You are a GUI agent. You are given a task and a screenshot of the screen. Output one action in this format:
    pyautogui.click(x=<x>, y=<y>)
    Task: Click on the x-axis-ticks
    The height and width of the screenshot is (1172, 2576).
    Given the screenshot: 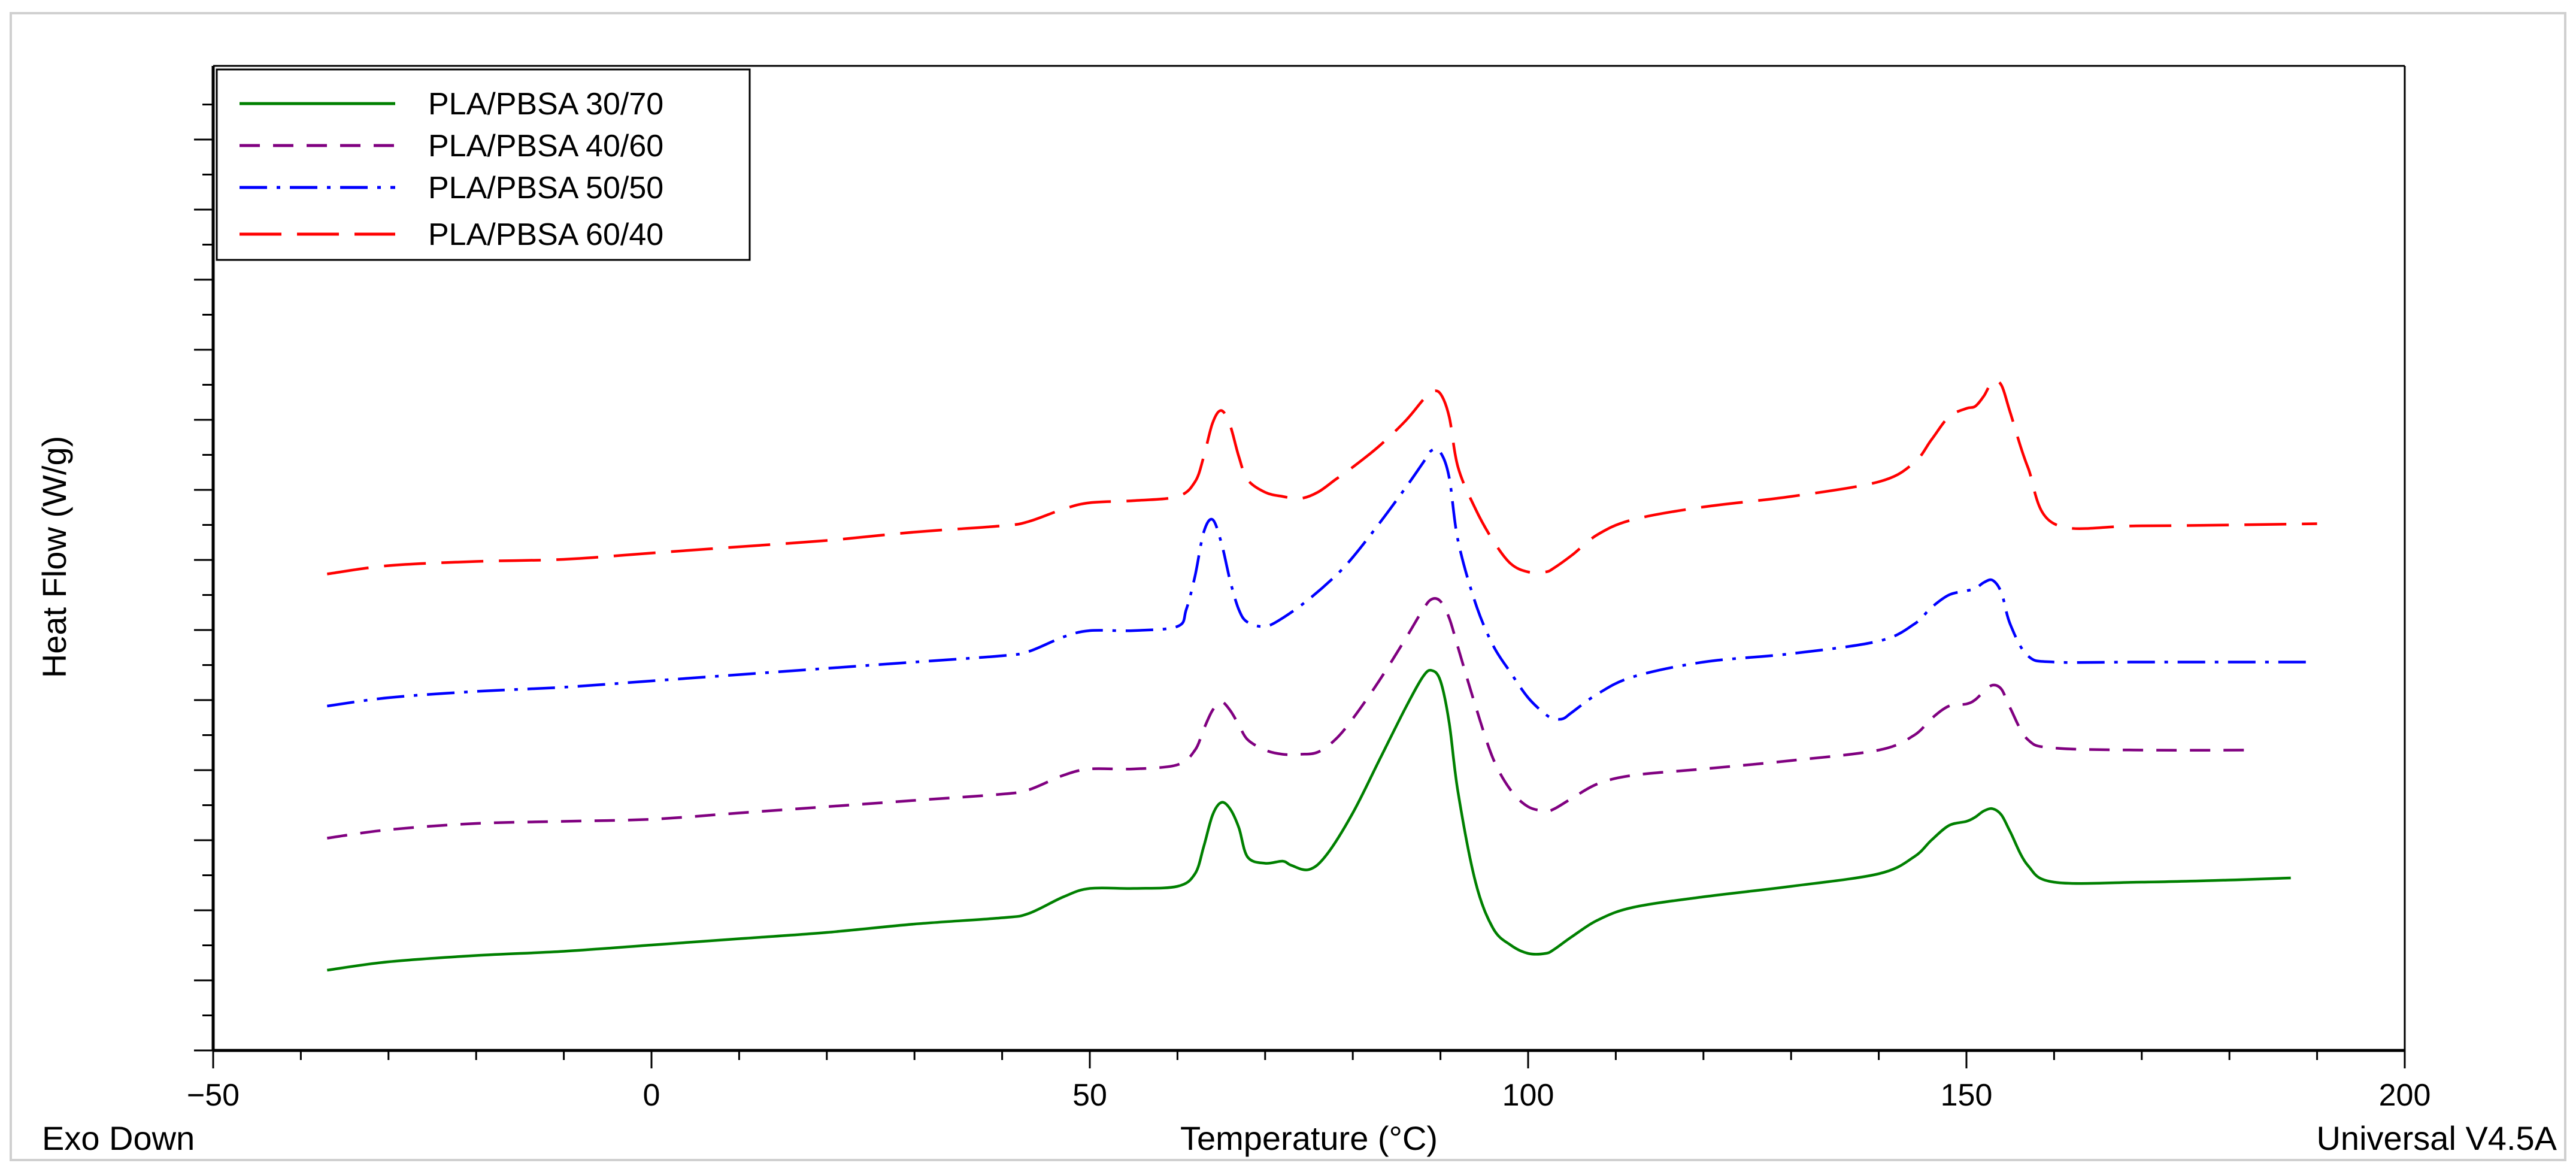 What is the action you would take?
    pyautogui.click(x=1309, y=1059)
    